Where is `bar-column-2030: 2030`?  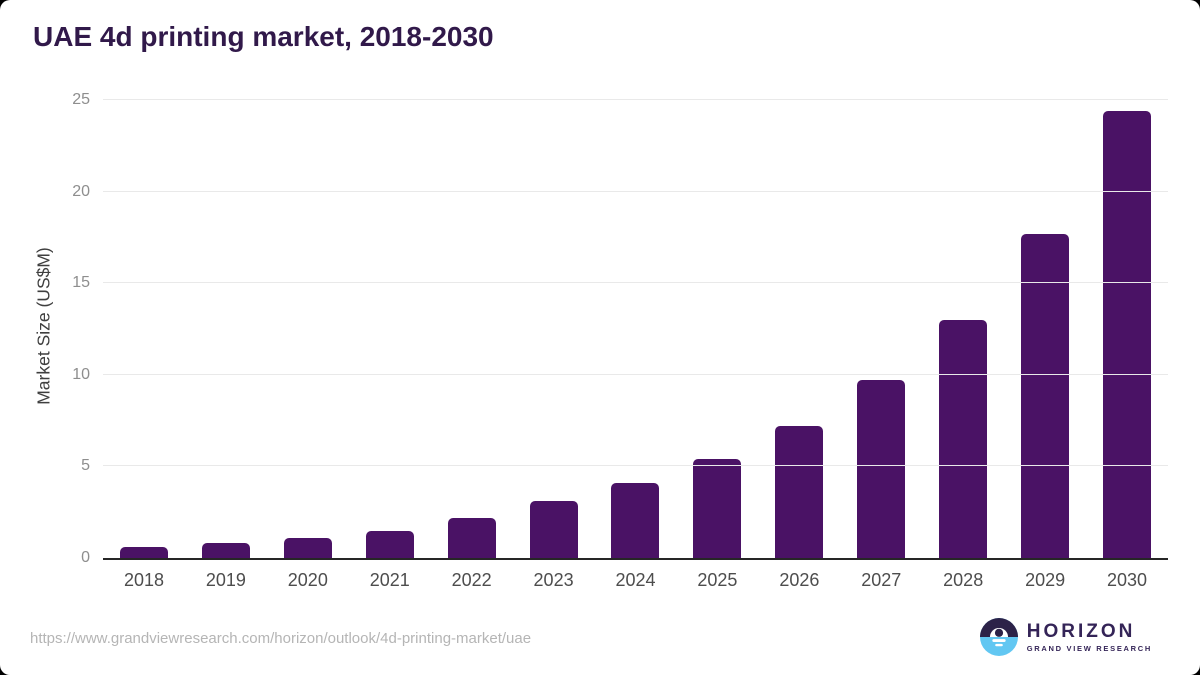 bar-column-2030: 2030 is located at coordinates (1127, 345).